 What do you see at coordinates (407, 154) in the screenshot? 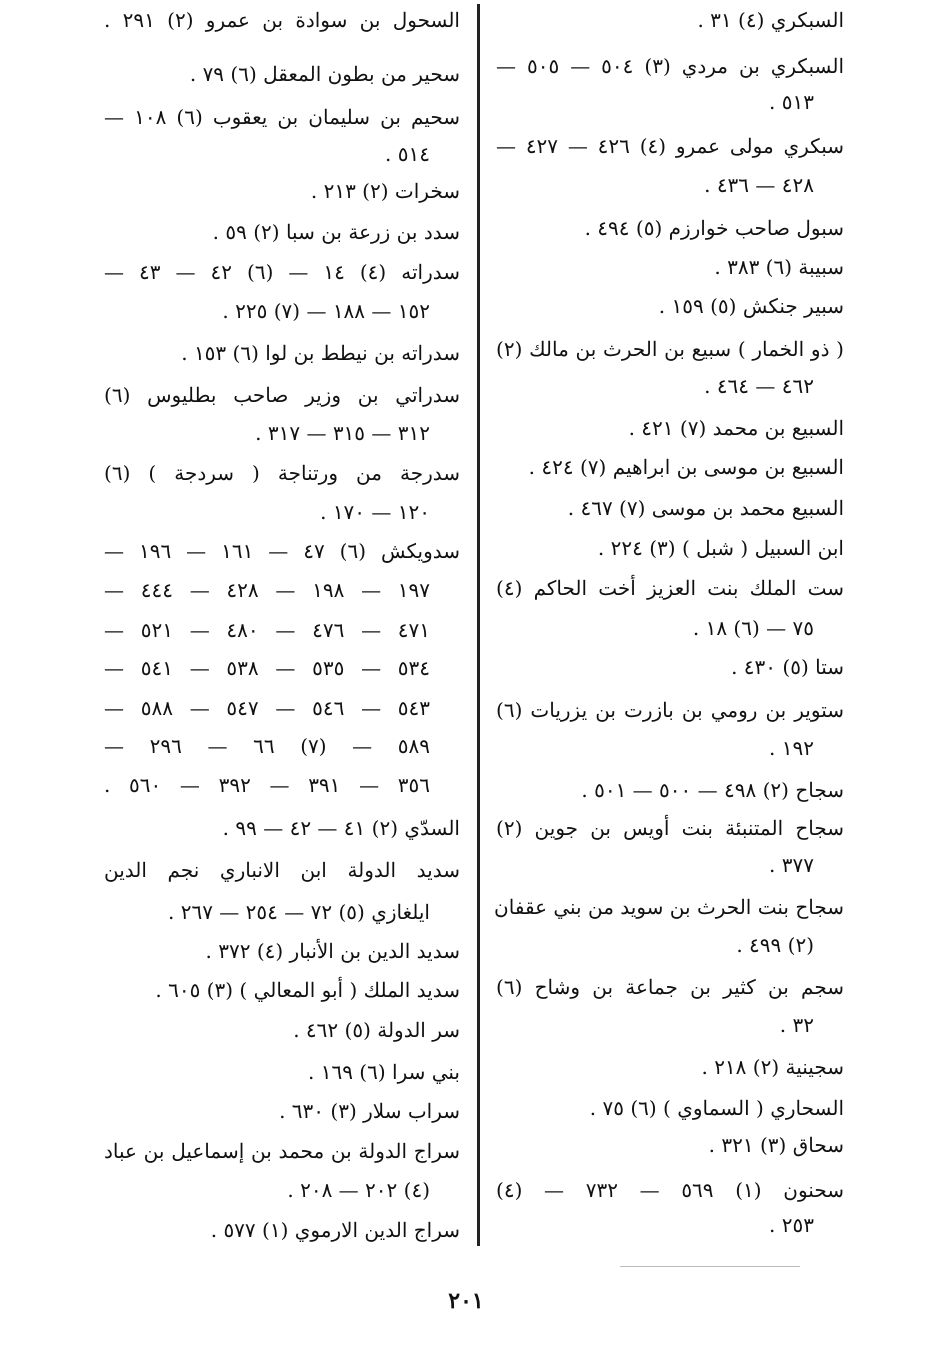
I see `index-entry-continuation: ٥١٤ .` at bounding box center [407, 154].